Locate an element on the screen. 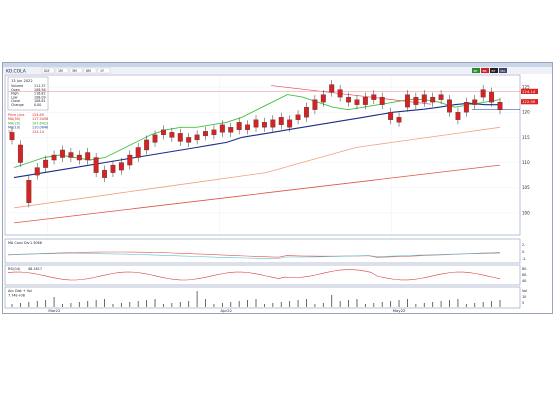 Image resolution: width=555 pixels, height=400 pixels. legend-value: 124.69 is located at coordinates (38, 115).